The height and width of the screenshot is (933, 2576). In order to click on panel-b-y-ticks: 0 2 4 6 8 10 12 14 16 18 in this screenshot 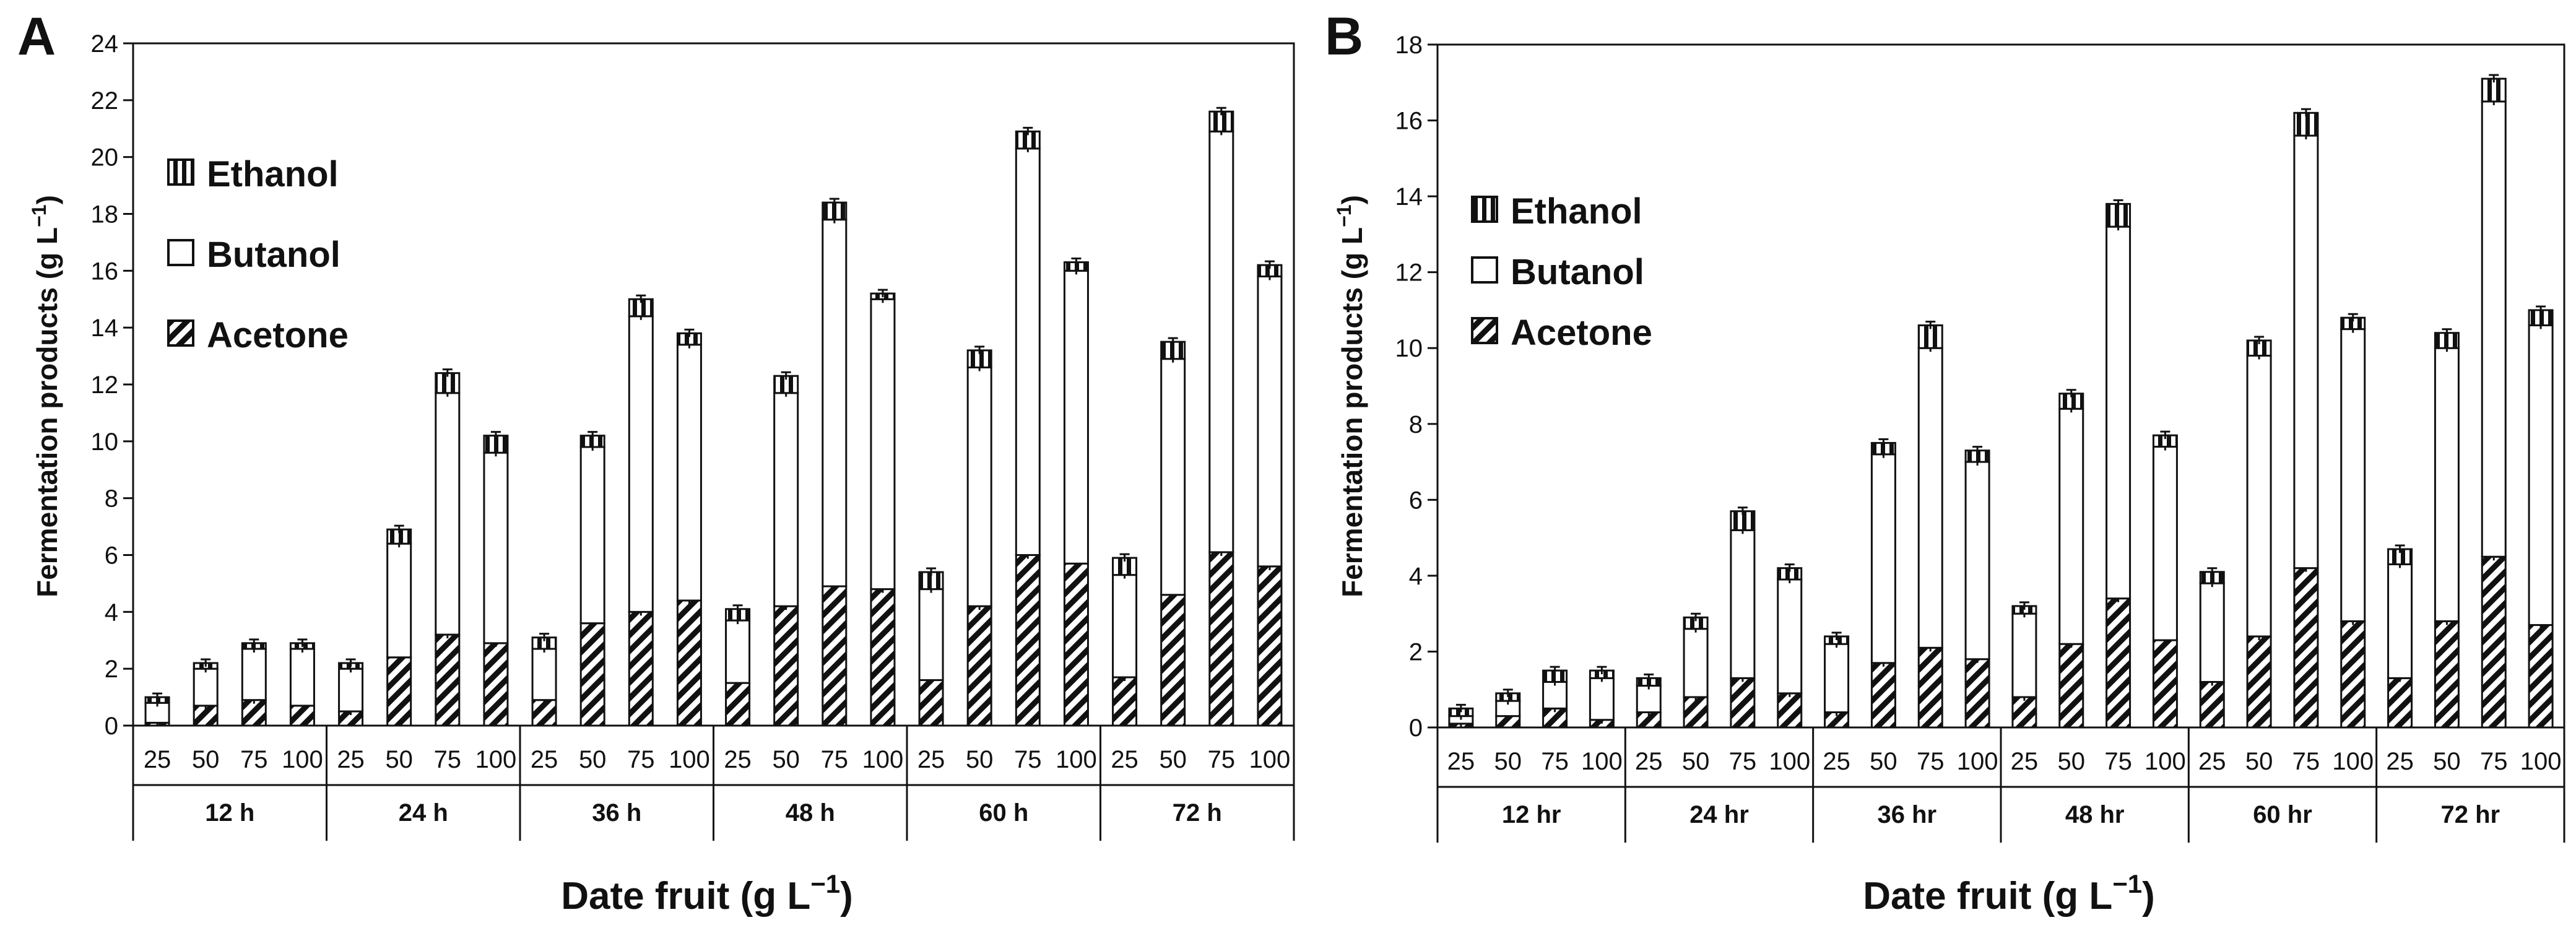, I will do `click(1416, 387)`.